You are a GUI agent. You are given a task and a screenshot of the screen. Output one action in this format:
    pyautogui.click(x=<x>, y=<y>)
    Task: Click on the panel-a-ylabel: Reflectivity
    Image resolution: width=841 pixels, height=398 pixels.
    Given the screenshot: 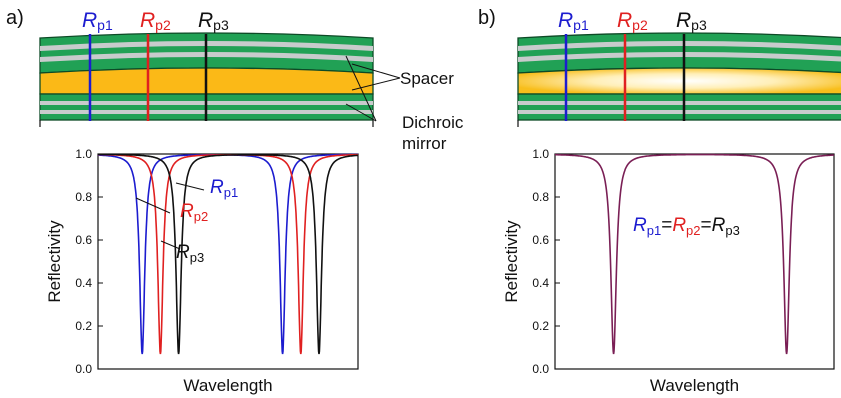 What is the action you would take?
    pyautogui.click(x=54, y=261)
    